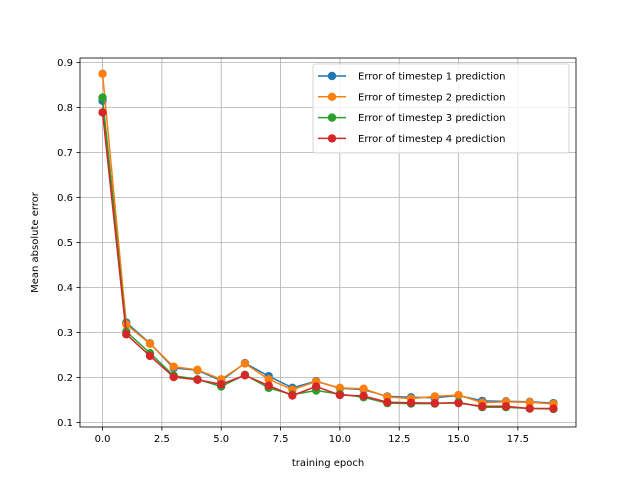  I want to click on x-tick-label: 2.5, so click(162, 439).